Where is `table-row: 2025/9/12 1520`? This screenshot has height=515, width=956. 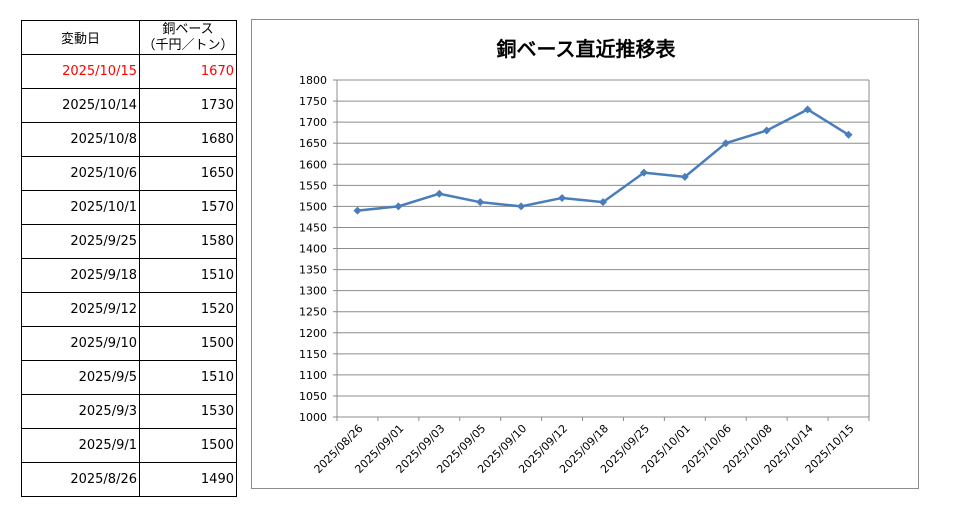 table-row: 2025/9/12 1520 is located at coordinates (129, 309).